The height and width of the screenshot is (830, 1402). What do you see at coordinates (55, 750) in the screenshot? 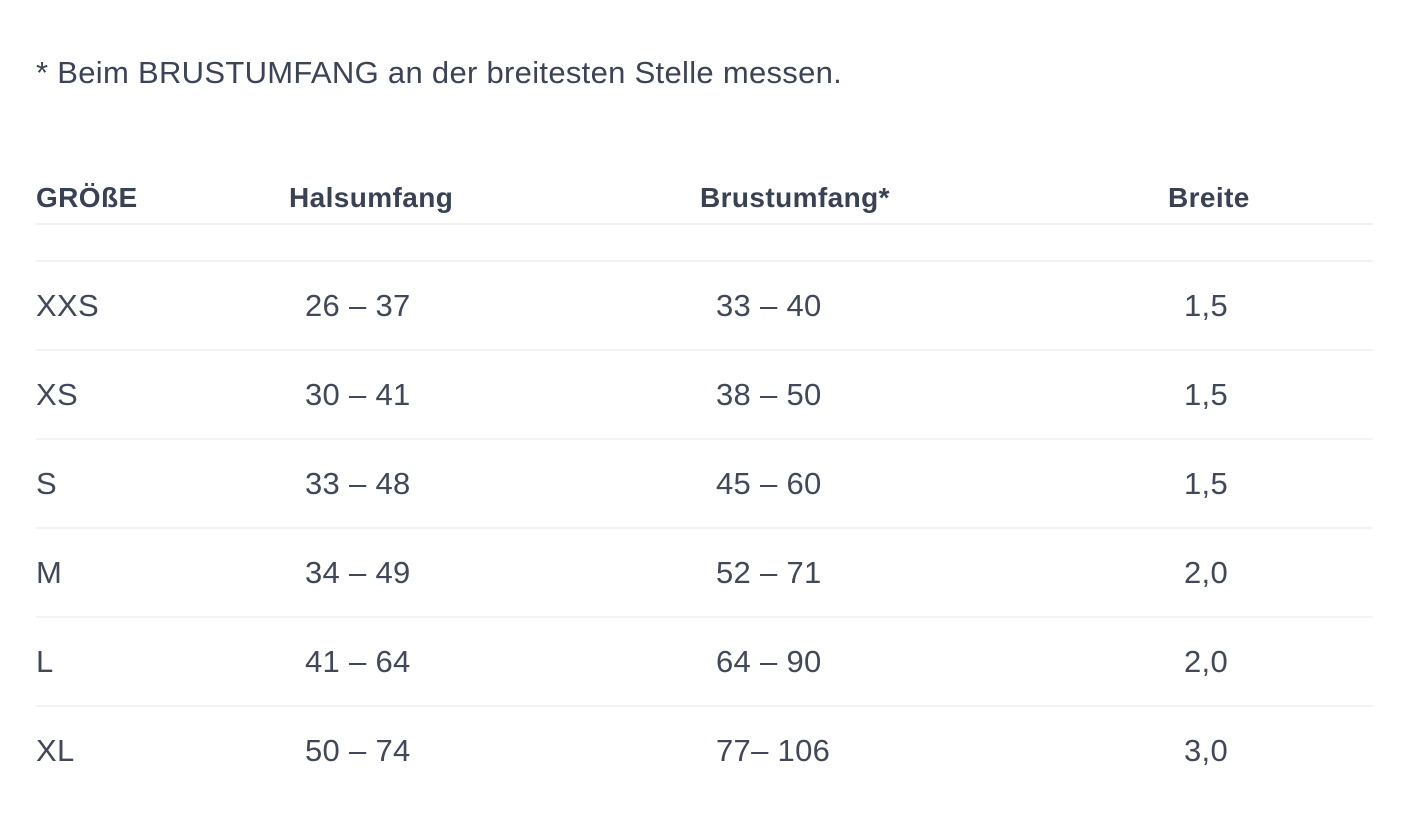
I see `cell-size: XL` at bounding box center [55, 750].